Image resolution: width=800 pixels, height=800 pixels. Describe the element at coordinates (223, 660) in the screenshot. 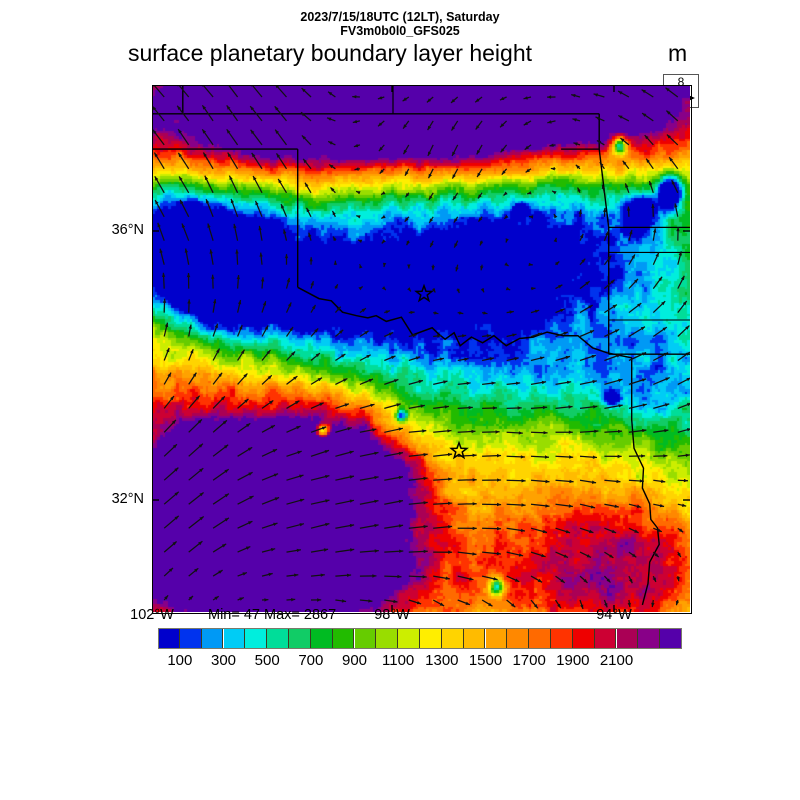

I see `colorbar-tick-label: 300` at that location.